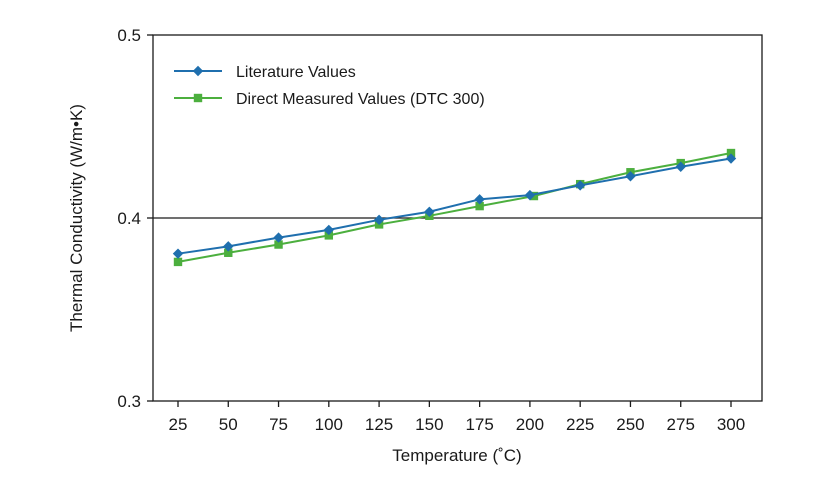  I want to click on series-line, so click(454, 206).